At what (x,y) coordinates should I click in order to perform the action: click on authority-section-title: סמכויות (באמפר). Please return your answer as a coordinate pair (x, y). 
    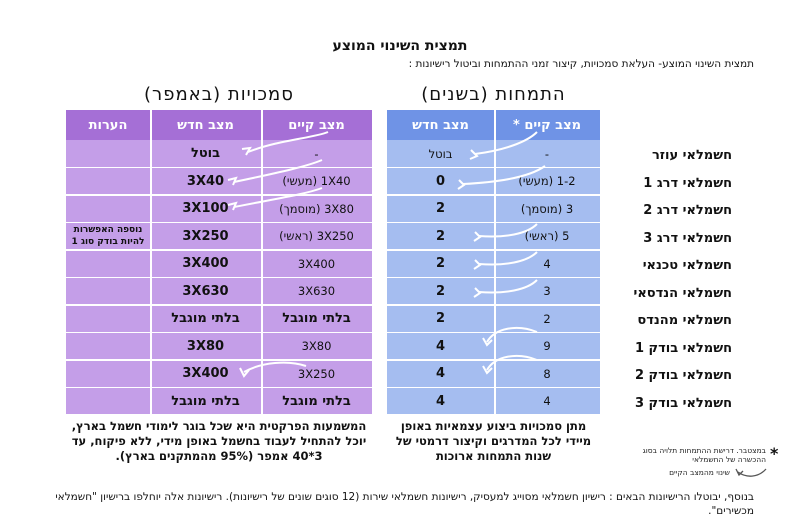
    Looking at the image, I should click on (219, 94).